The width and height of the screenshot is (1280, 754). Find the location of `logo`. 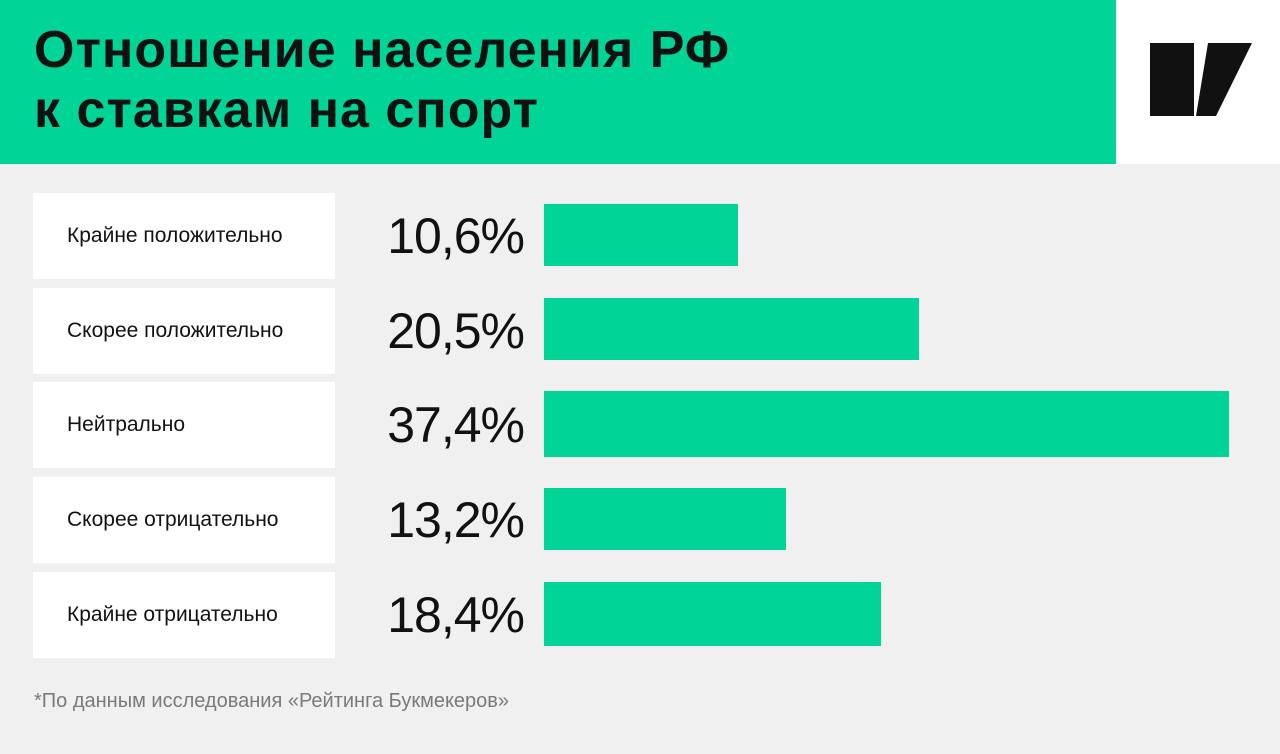

logo is located at coordinates (1198, 82).